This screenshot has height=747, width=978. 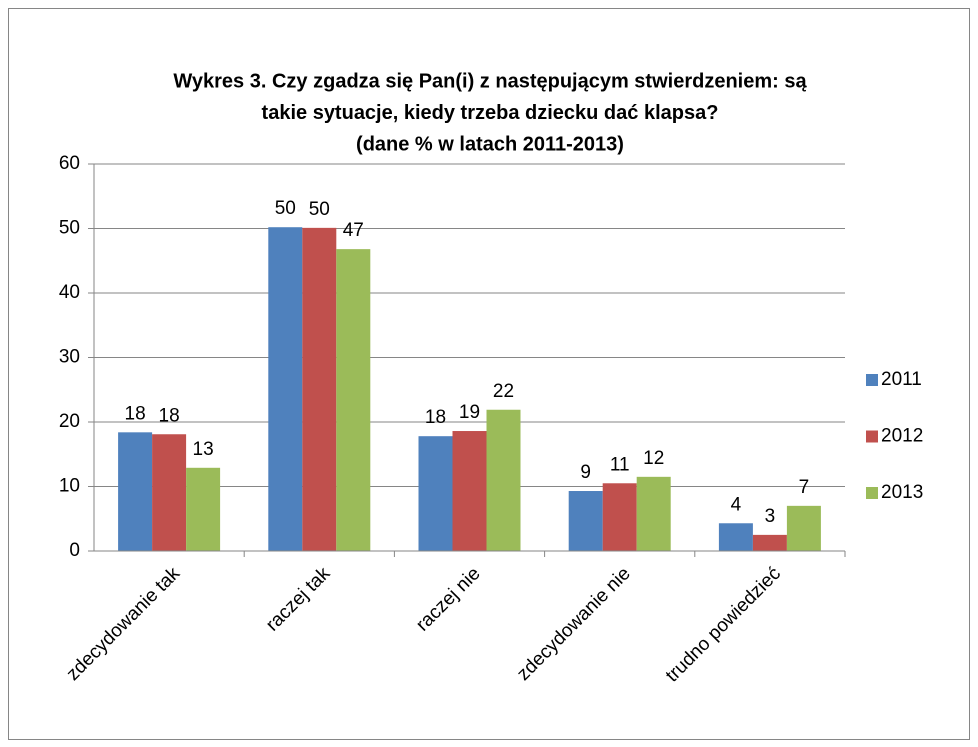 I want to click on y-tick-label: 50, so click(x=69, y=228).